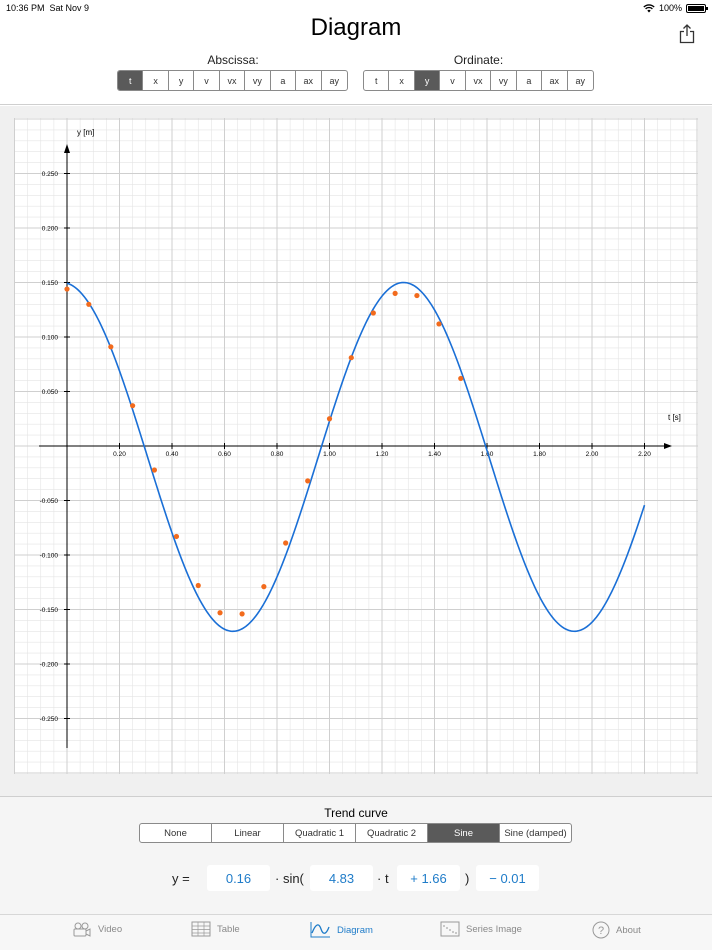 This screenshot has width=712, height=950. Describe the element at coordinates (356, 8) in the screenshot. I see `status-bar: 10:36 PM Sat Nov 9 100%` at that location.